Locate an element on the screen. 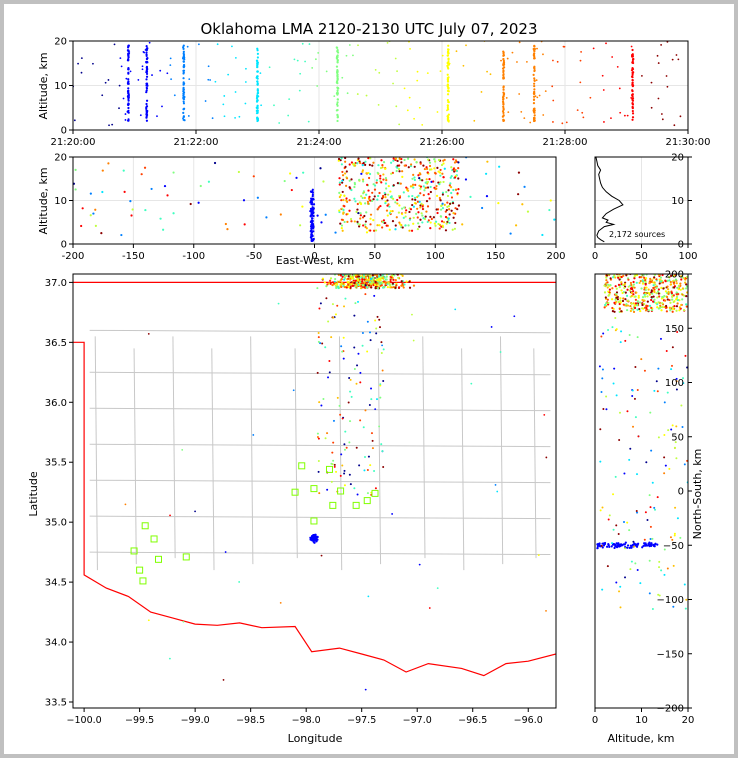  county-line is located at coordinates (320, 517).